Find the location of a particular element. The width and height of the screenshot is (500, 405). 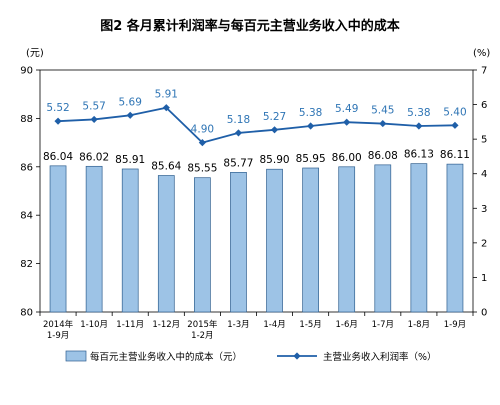

line-value-label: 5.27 is located at coordinates (274, 117).